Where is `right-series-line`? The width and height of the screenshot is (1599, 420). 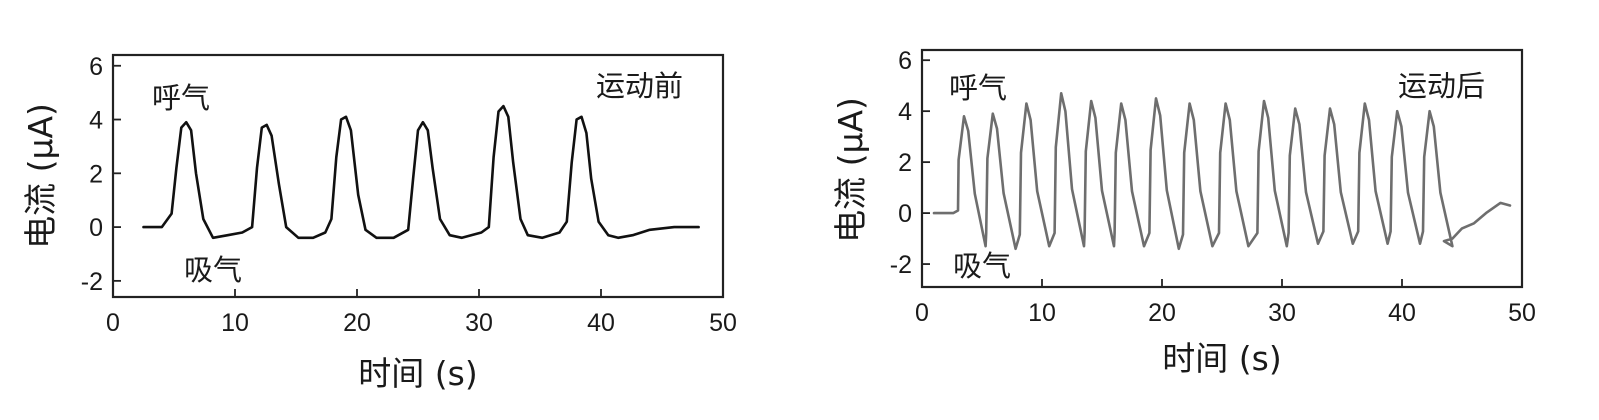 right-series-line is located at coordinates (1222, 171).